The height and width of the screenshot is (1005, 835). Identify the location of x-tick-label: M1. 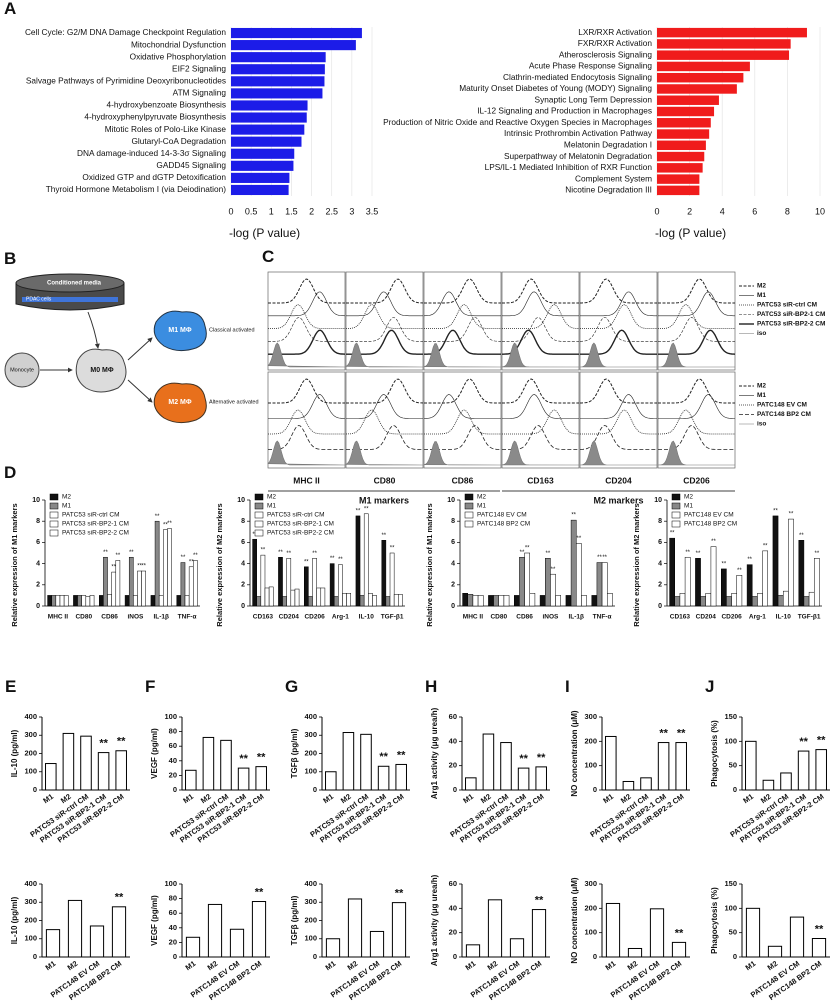
(48, 798).